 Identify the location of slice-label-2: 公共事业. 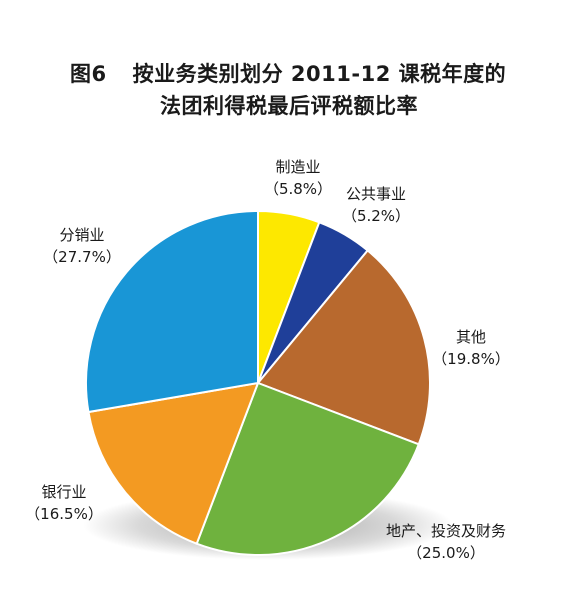
(376, 194).